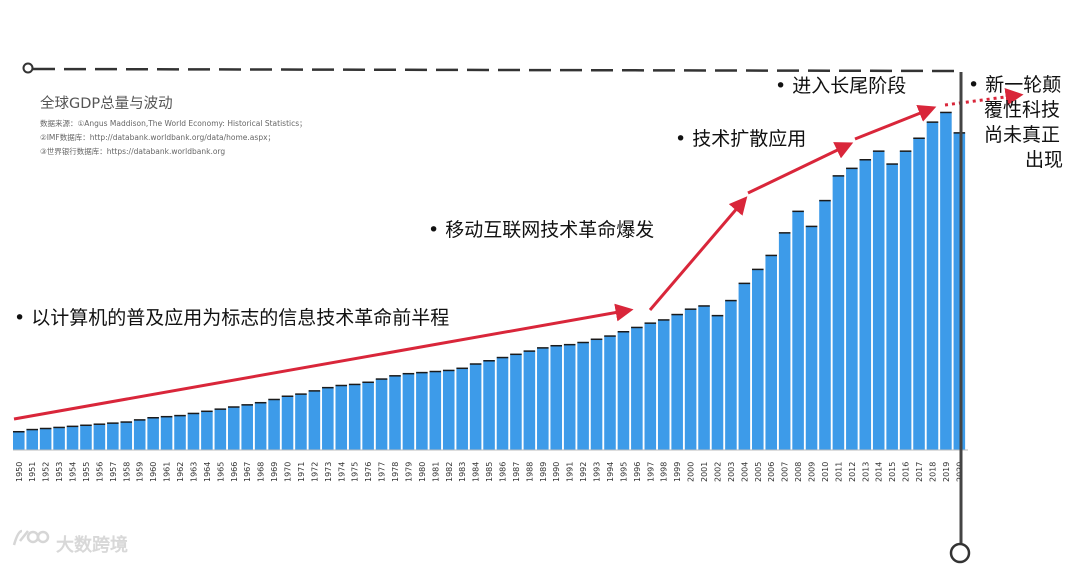 Image resolution: width=1080 pixels, height=569 pixels. Describe the element at coordinates (341, 472) in the screenshot. I see `x-tick-label: 1974` at that location.